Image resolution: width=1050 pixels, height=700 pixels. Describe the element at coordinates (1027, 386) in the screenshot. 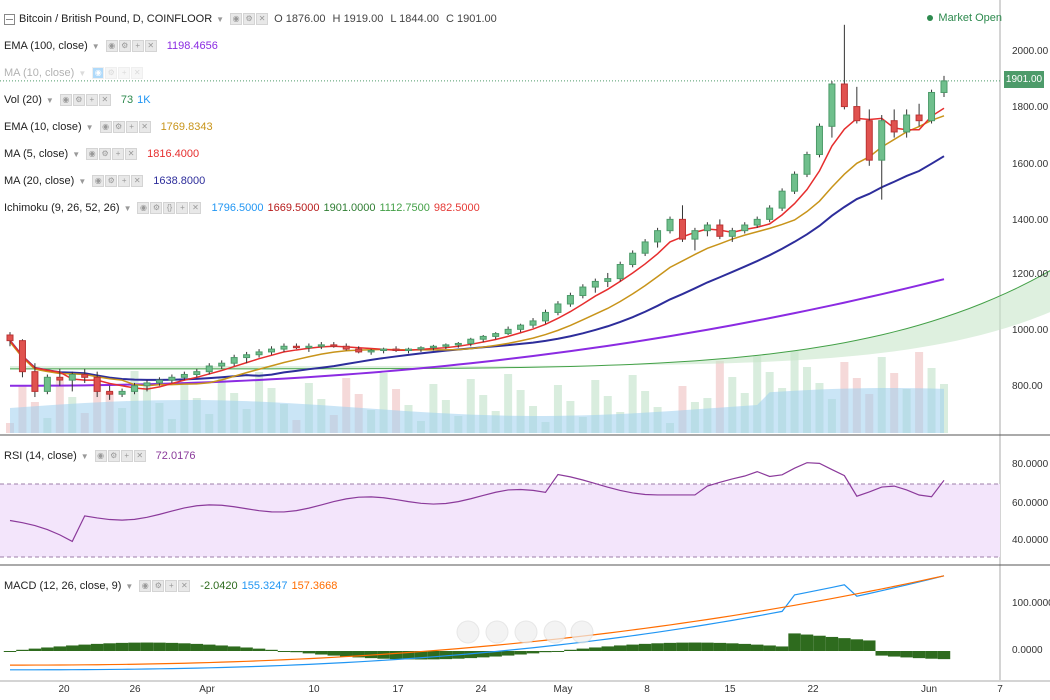

I see `price-axis-label: 800.00` at that location.